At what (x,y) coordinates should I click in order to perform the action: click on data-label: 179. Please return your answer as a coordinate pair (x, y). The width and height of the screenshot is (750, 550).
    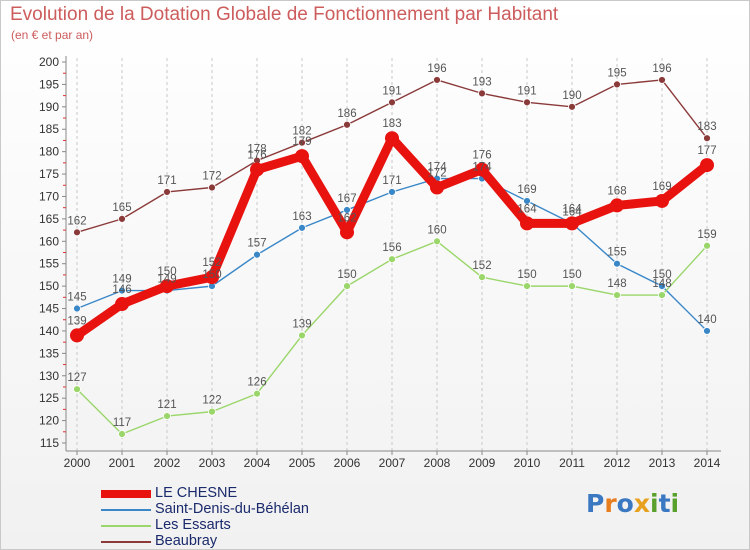
    Looking at the image, I should click on (301, 142).